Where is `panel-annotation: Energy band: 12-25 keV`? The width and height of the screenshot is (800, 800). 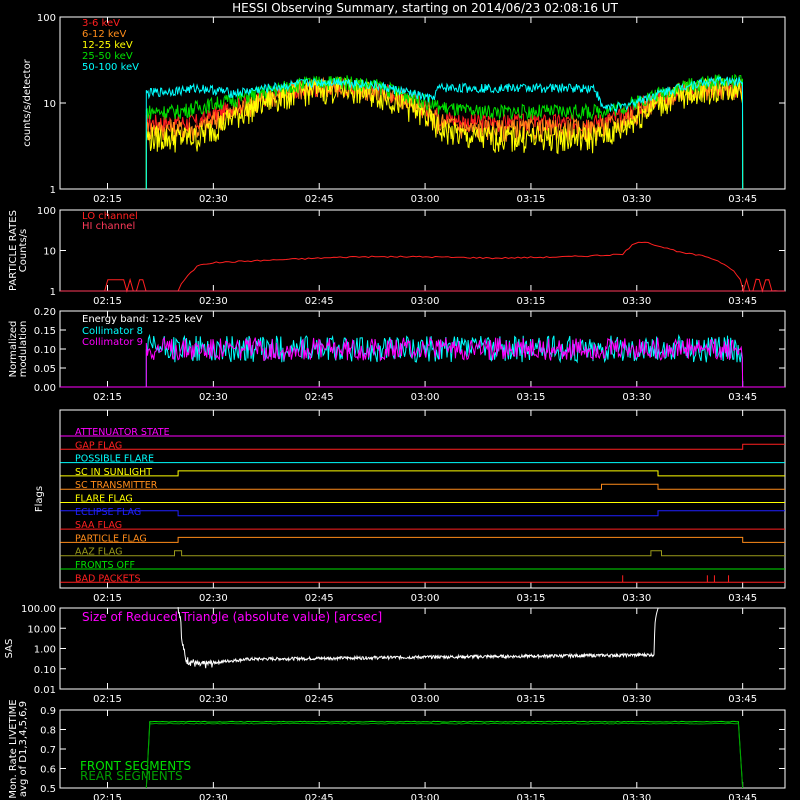
panel-annotation: Energy band: 12-25 keV is located at coordinates (142, 319).